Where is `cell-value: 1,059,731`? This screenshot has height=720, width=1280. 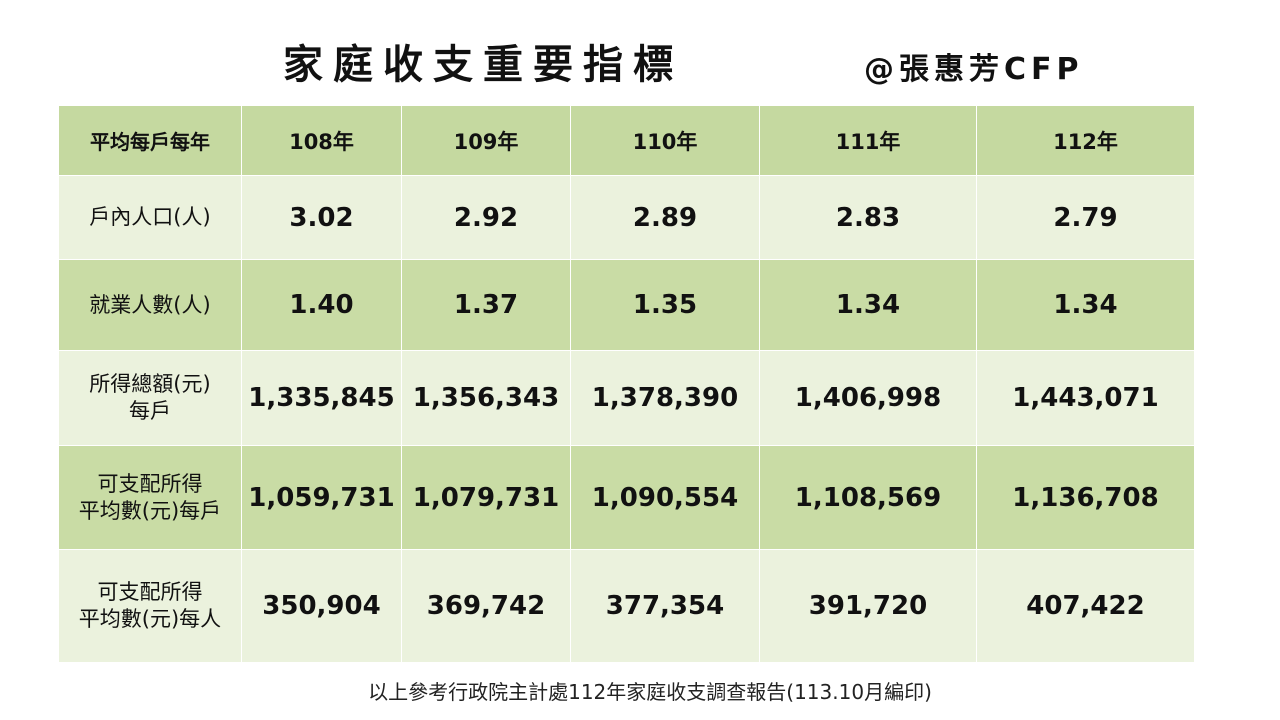 cell-value: 1,059,731 is located at coordinates (321, 497).